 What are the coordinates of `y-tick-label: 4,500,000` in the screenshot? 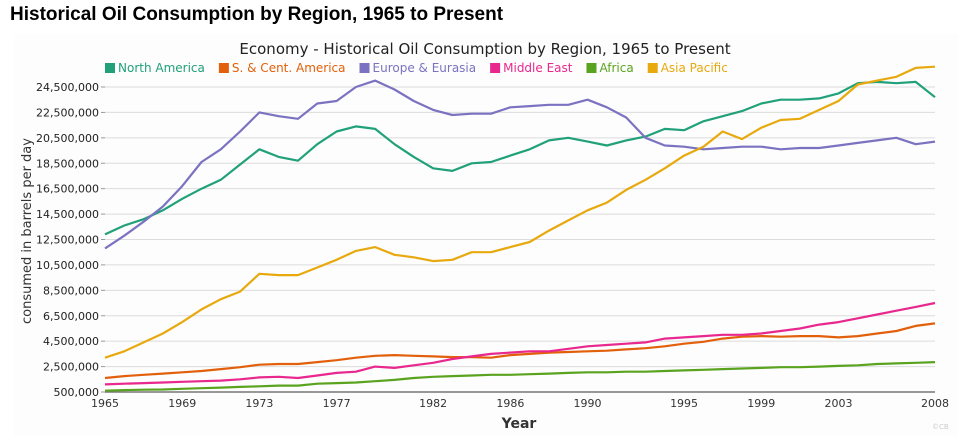 It's located at (71, 341).